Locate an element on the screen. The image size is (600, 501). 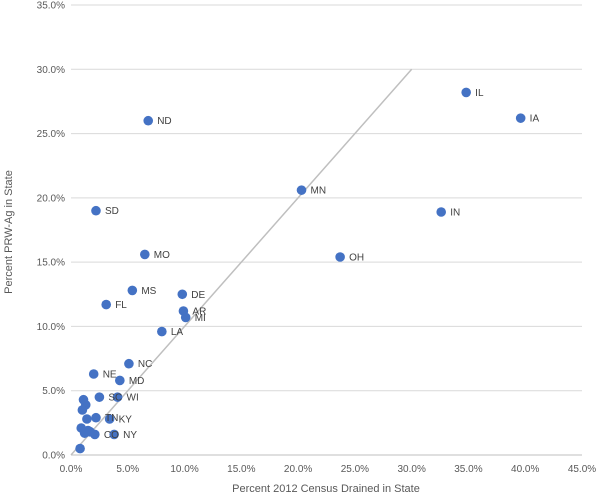
y-tick-label: 10.0% is located at coordinates (51, 327).